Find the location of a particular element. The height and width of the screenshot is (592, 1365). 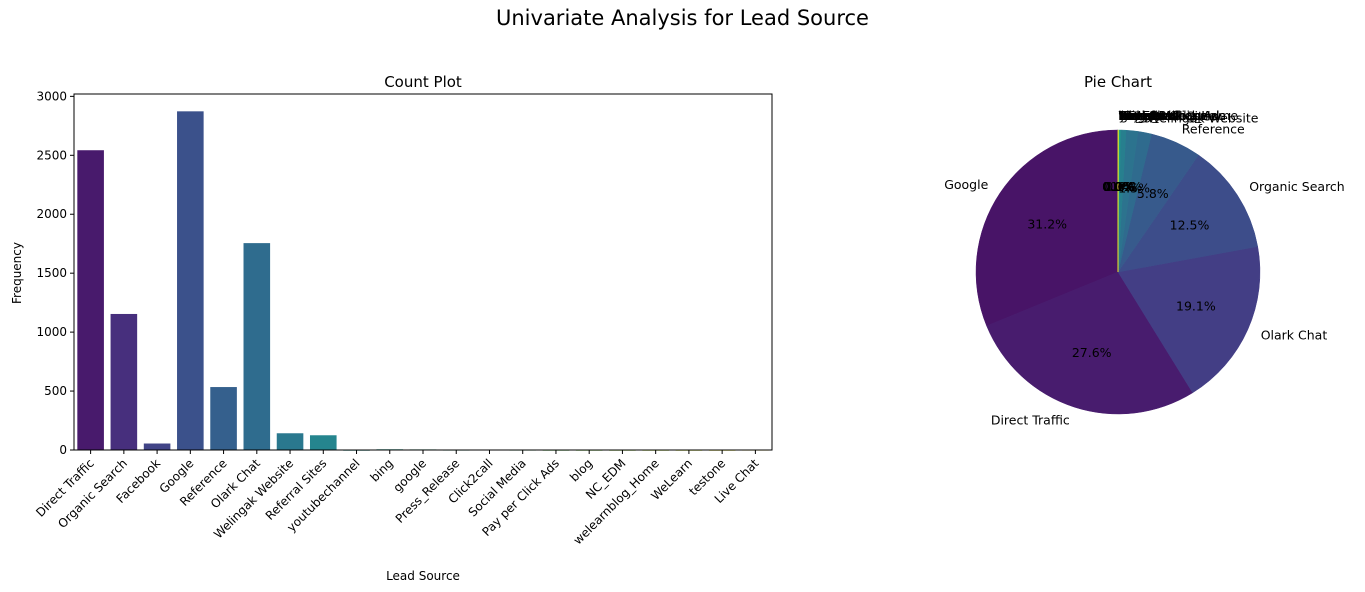

y-tick-label: 1500 is located at coordinates (51, 273).